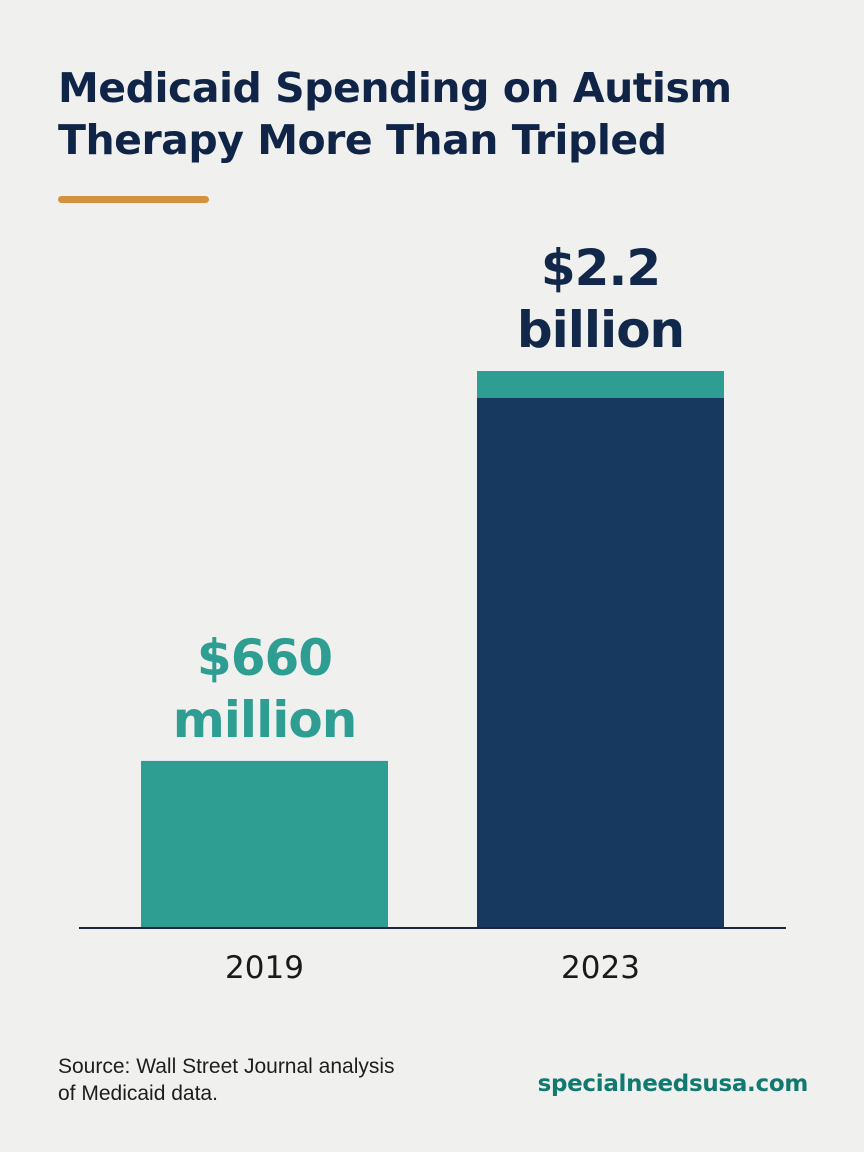 This screenshot has width=864, height=1152. Describe the element at coordinates (600, 330) in the screenshot. I see `value-label-2023-line-2: billion` at that location.